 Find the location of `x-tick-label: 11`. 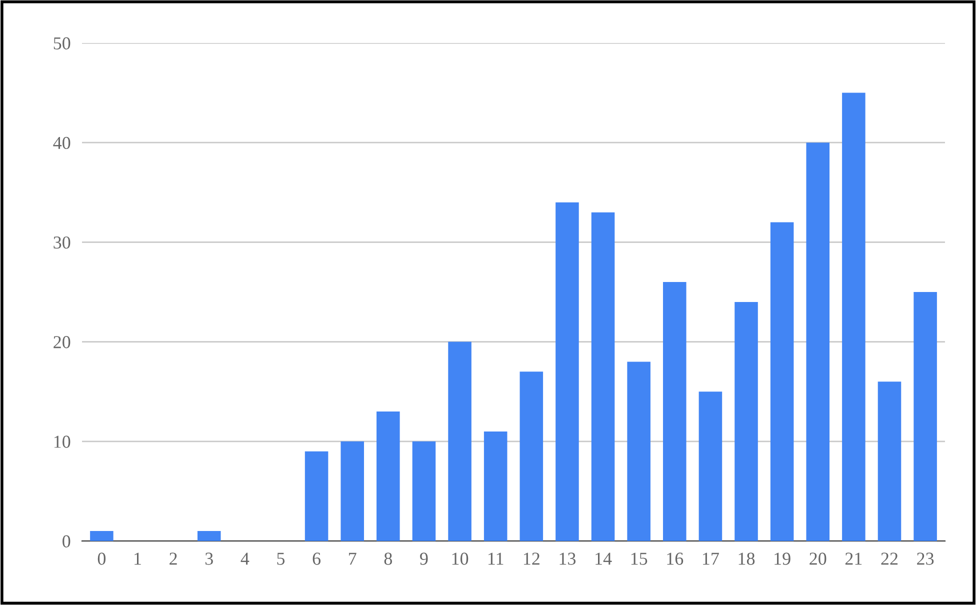

x-tick-label: 11 is located at coordinates (496, 558).